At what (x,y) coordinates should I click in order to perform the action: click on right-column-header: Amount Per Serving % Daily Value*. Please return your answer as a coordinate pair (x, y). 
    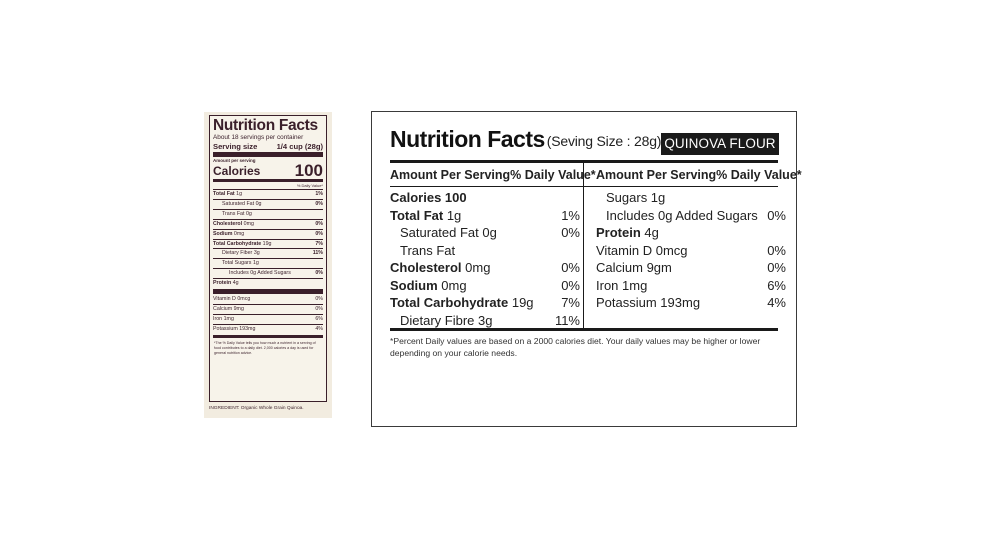
    Looking at the image, I should click on (699, 174).